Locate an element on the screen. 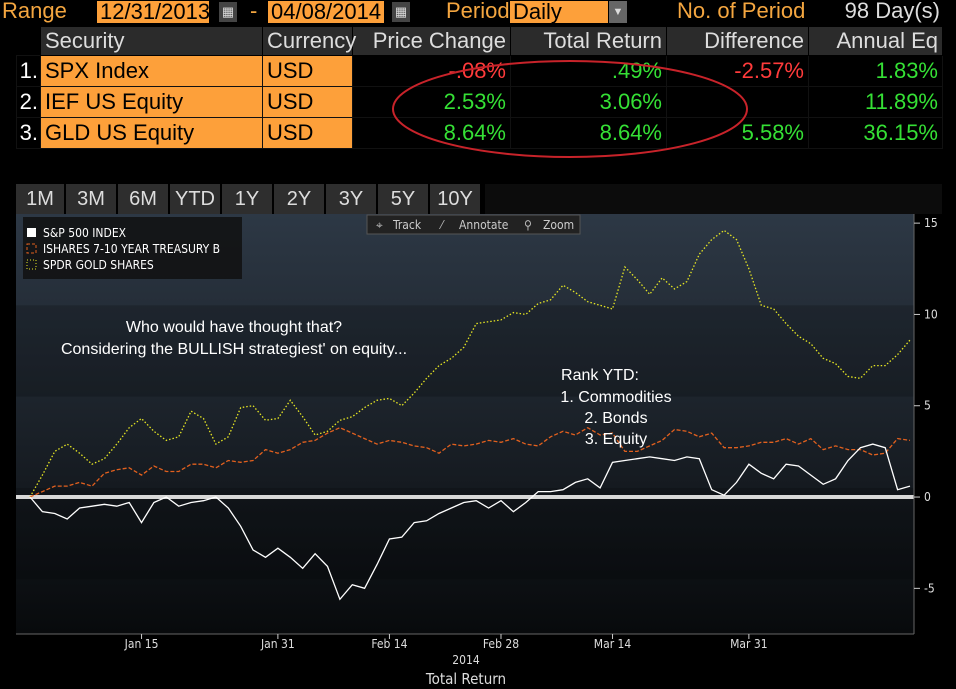 The width and height of the screenshot is (956, 689). zoom-button: Zoom is located at coordinates (558, 225).